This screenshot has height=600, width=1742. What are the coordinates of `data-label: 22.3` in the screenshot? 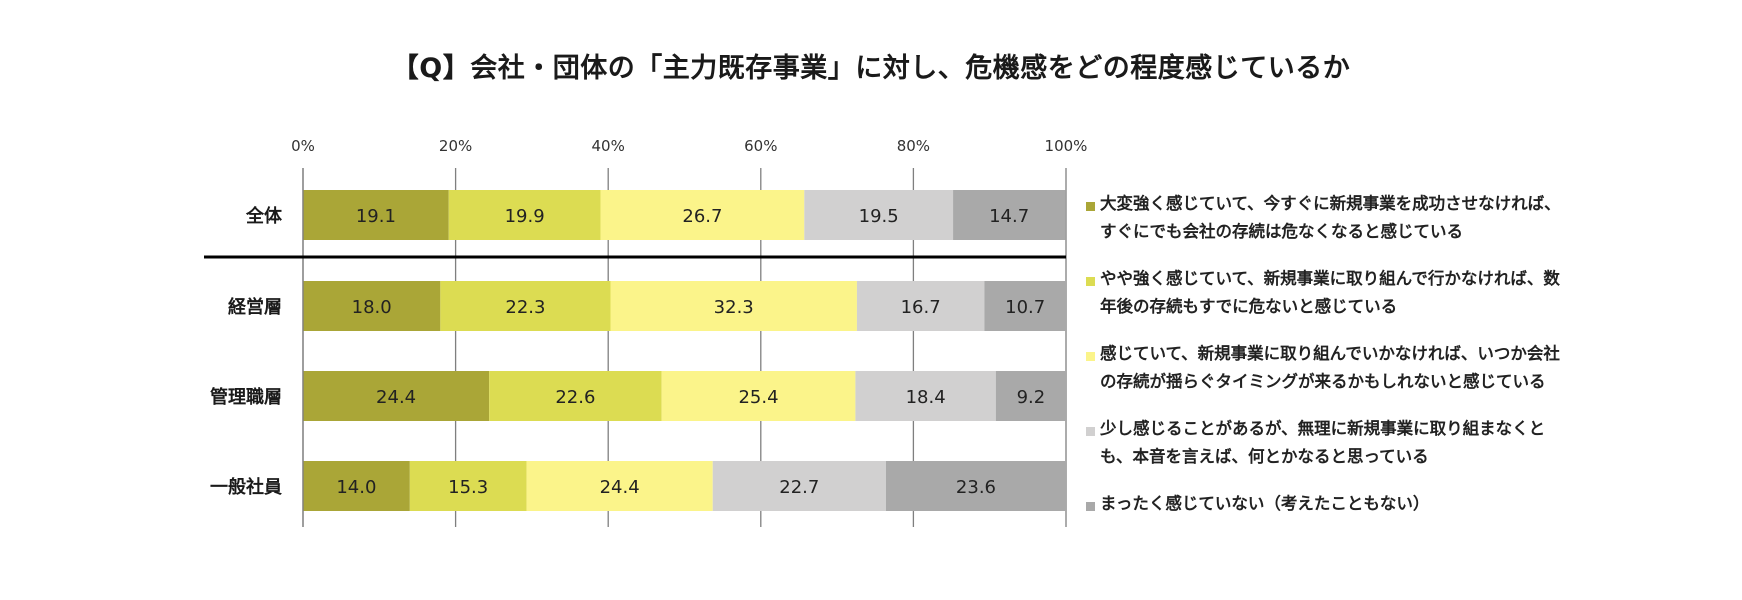 It's located at (525, 307).